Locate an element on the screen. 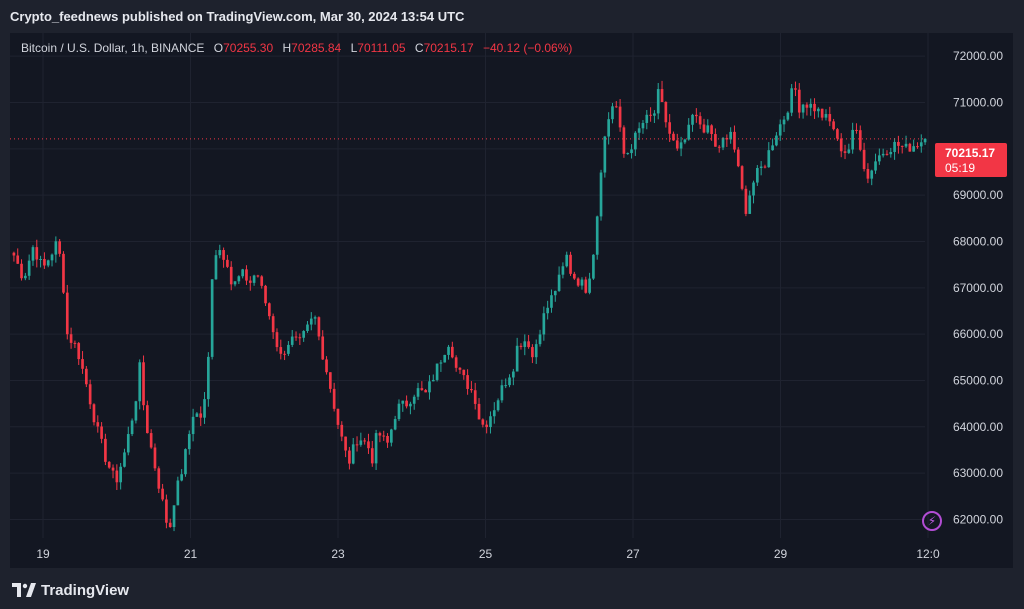 The image size is (1024, 609). price-tick-label: 64000.00 is located at coordinates (978, 427).